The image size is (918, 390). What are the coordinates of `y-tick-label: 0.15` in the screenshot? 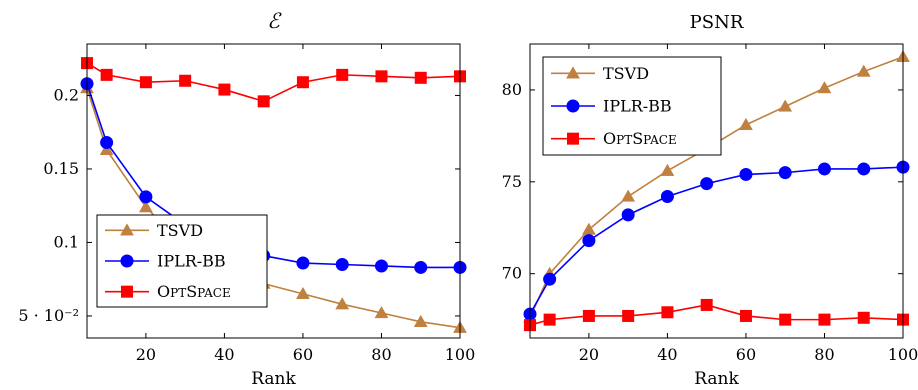 It's located at (61, 168).